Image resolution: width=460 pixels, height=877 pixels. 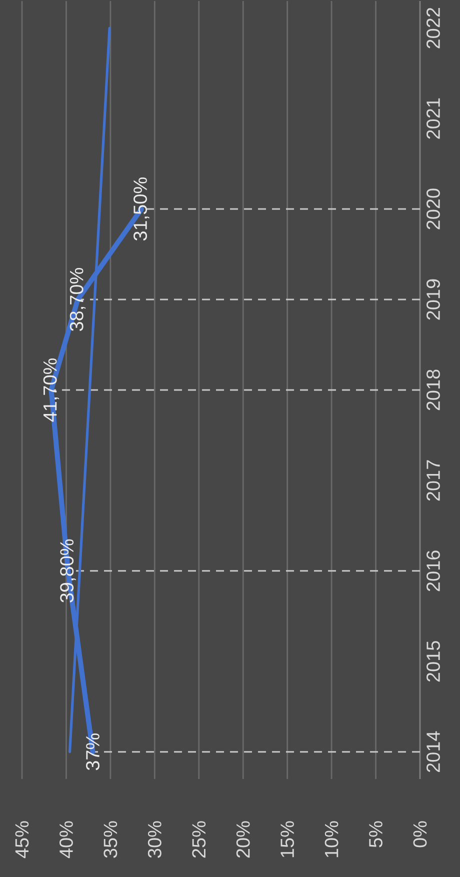 What do you see at coordinates (78, 300) in the screenshot?
I see `data-label: 38,70%` at bounding box center [78, 300].